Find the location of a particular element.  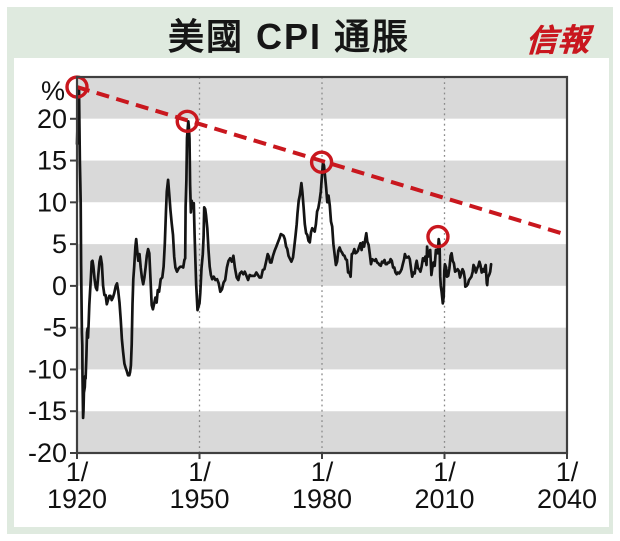

y-axis-label: -20 is located at coordinates (47, 453).